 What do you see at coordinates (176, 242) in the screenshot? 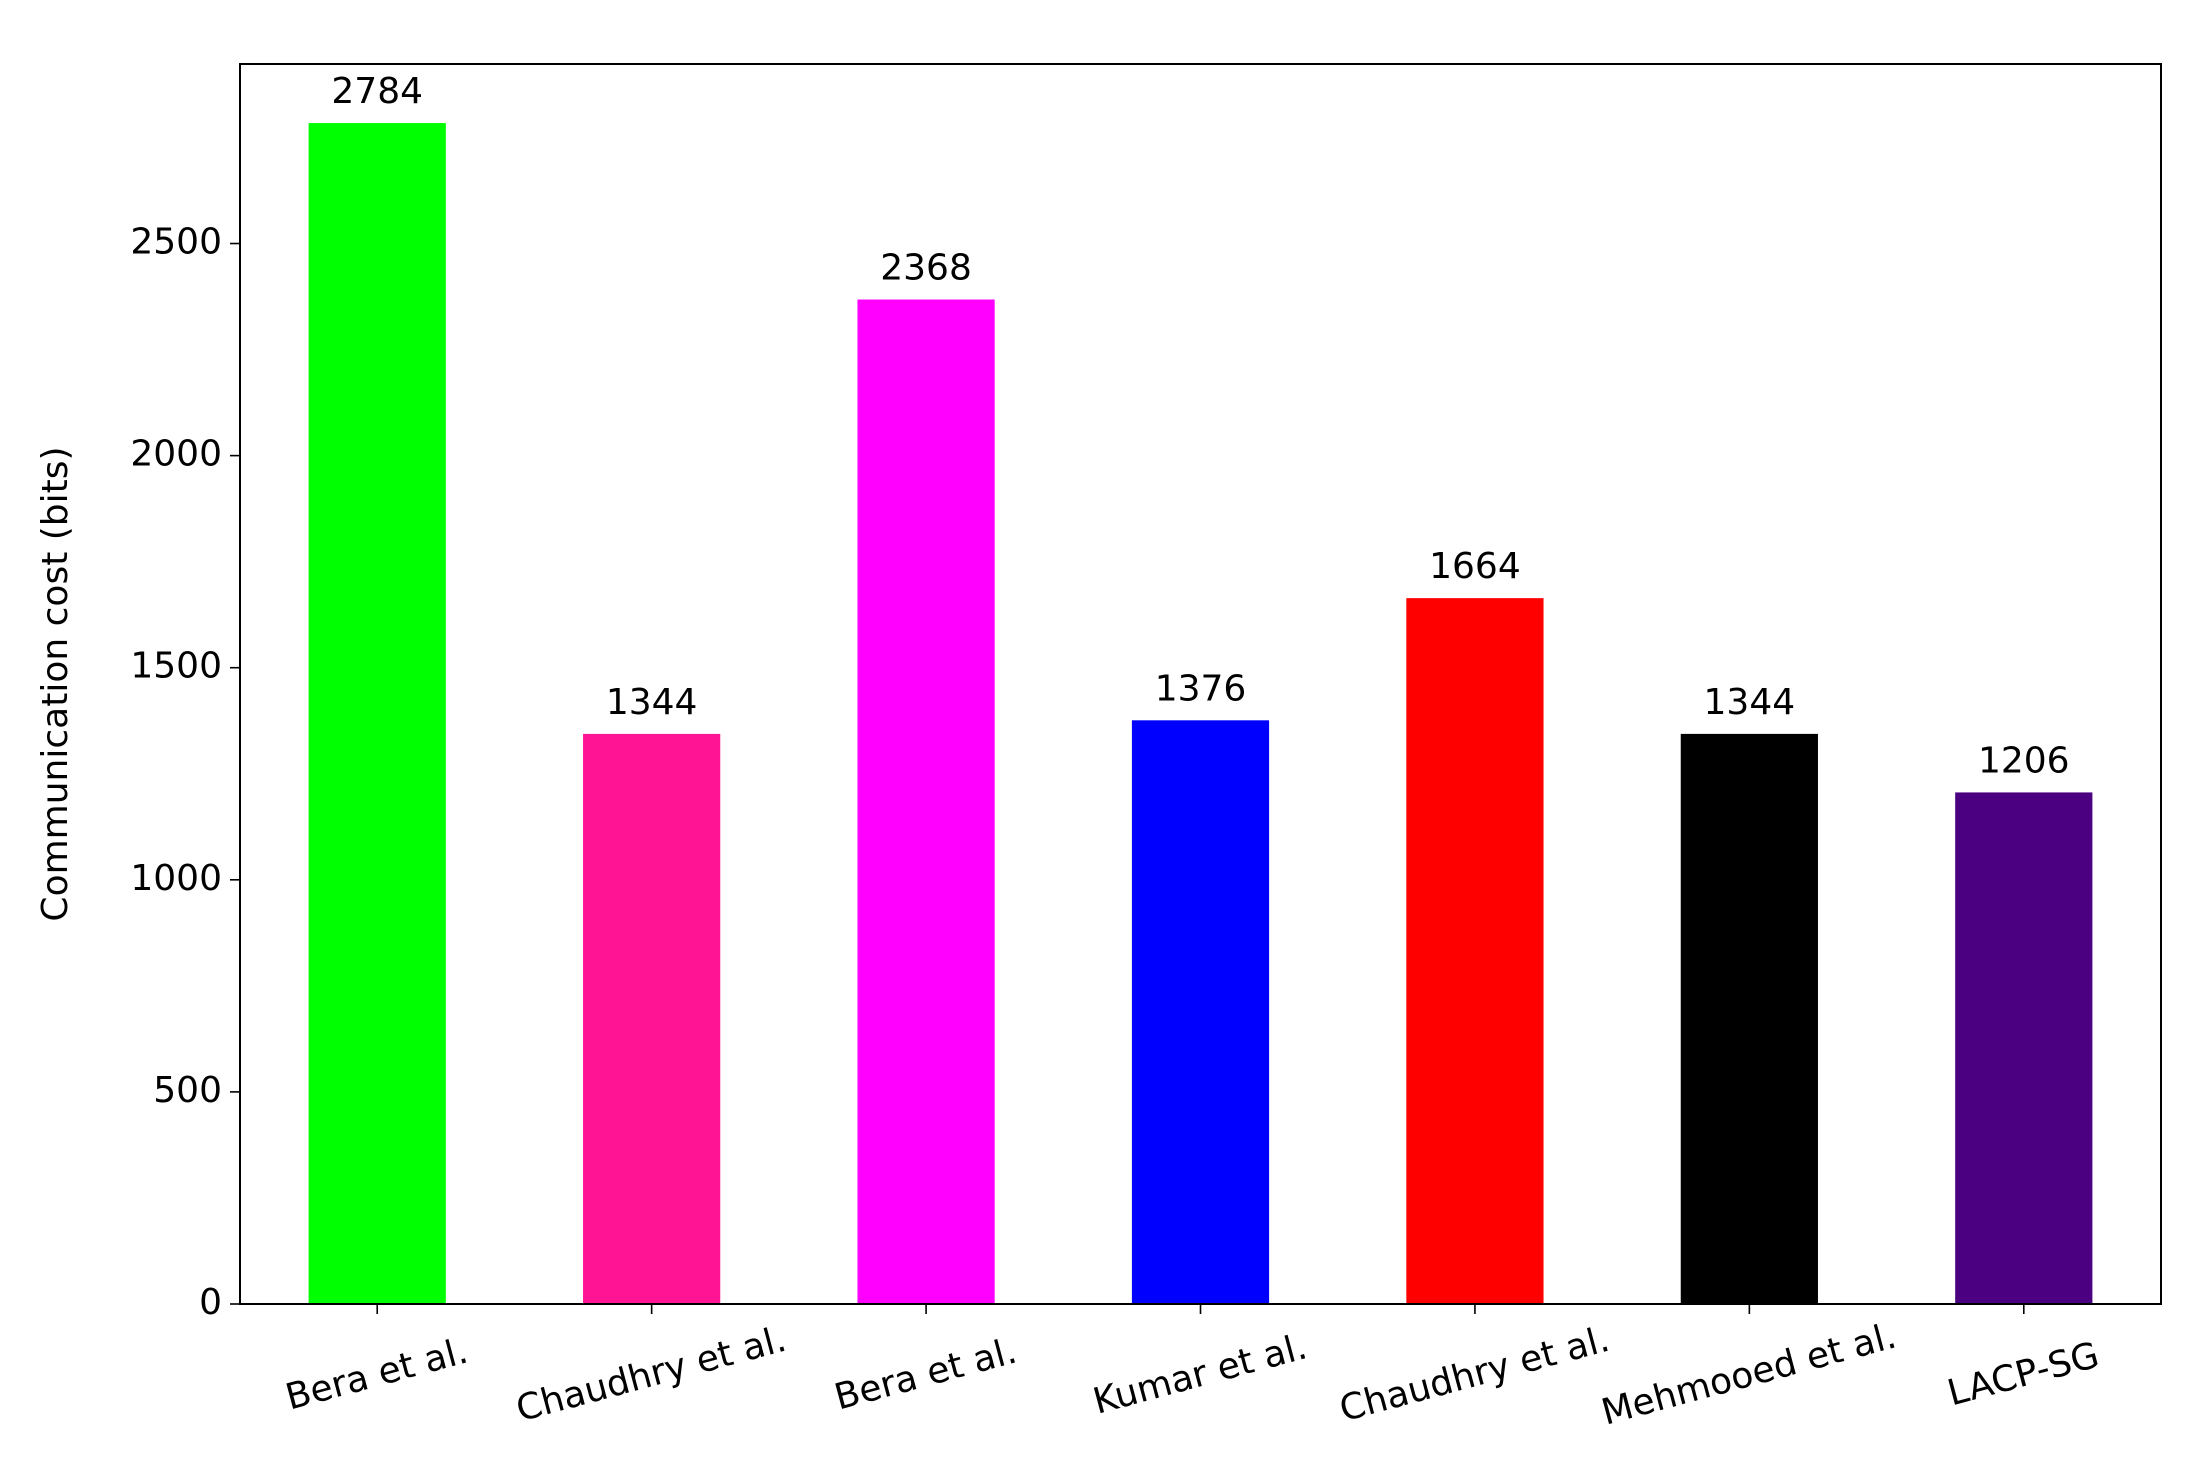
I see `y-tick-label: 2500` at bounding box center [176, 242].